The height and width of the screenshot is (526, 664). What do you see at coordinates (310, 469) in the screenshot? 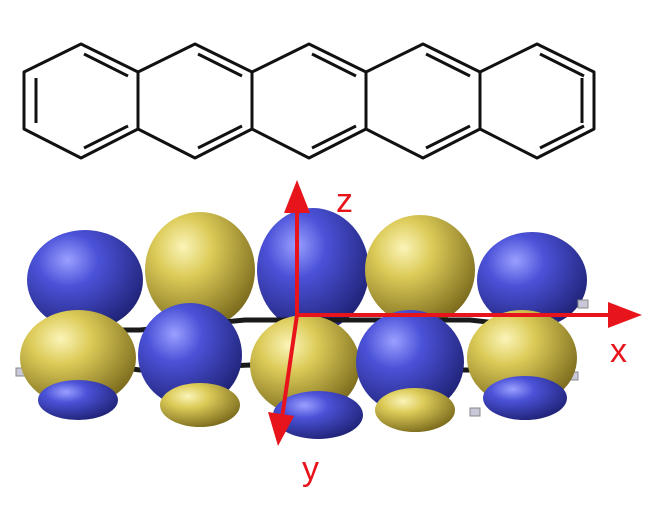
I see `y-axis-label: y` at bounding box center [310, 469].